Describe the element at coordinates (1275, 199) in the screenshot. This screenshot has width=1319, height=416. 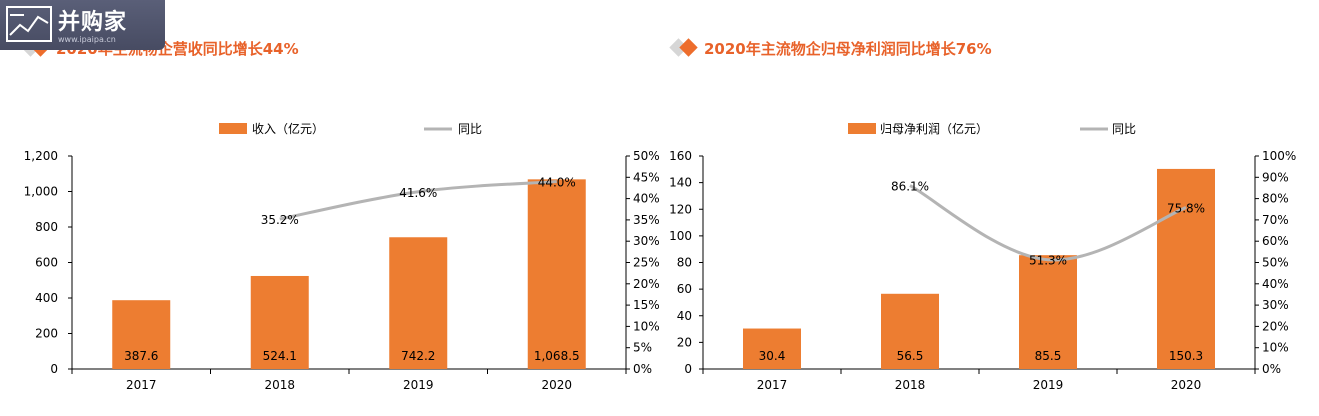
I see `right-tick-label: 80%` at that location.